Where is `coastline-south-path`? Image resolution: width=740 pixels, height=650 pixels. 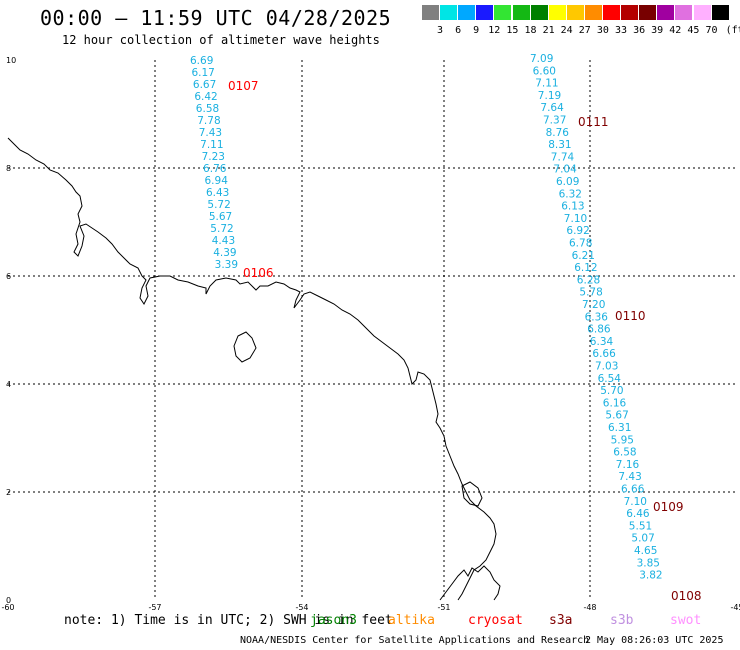 coastline-south-path is located at coordinates (470, 583).